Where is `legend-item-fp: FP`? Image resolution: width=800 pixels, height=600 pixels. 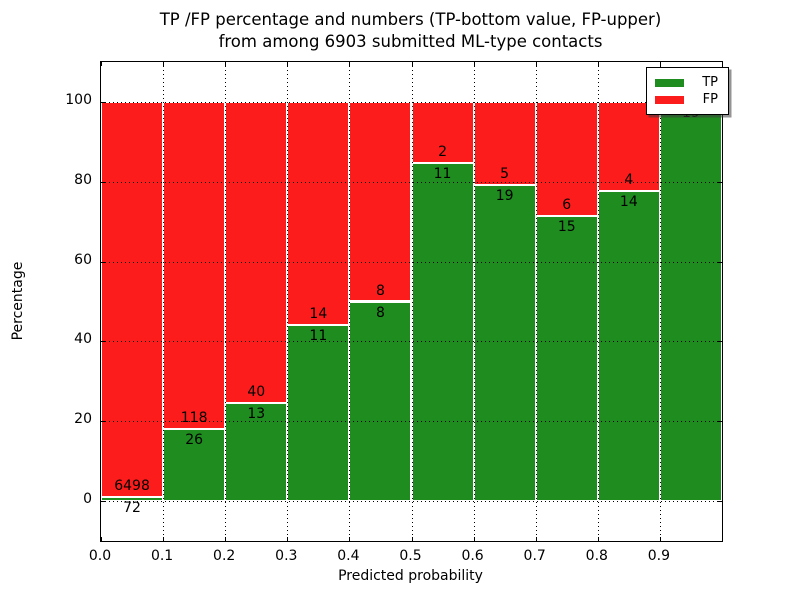
legend-item-fp: FP is located at coordinates (686, 99).